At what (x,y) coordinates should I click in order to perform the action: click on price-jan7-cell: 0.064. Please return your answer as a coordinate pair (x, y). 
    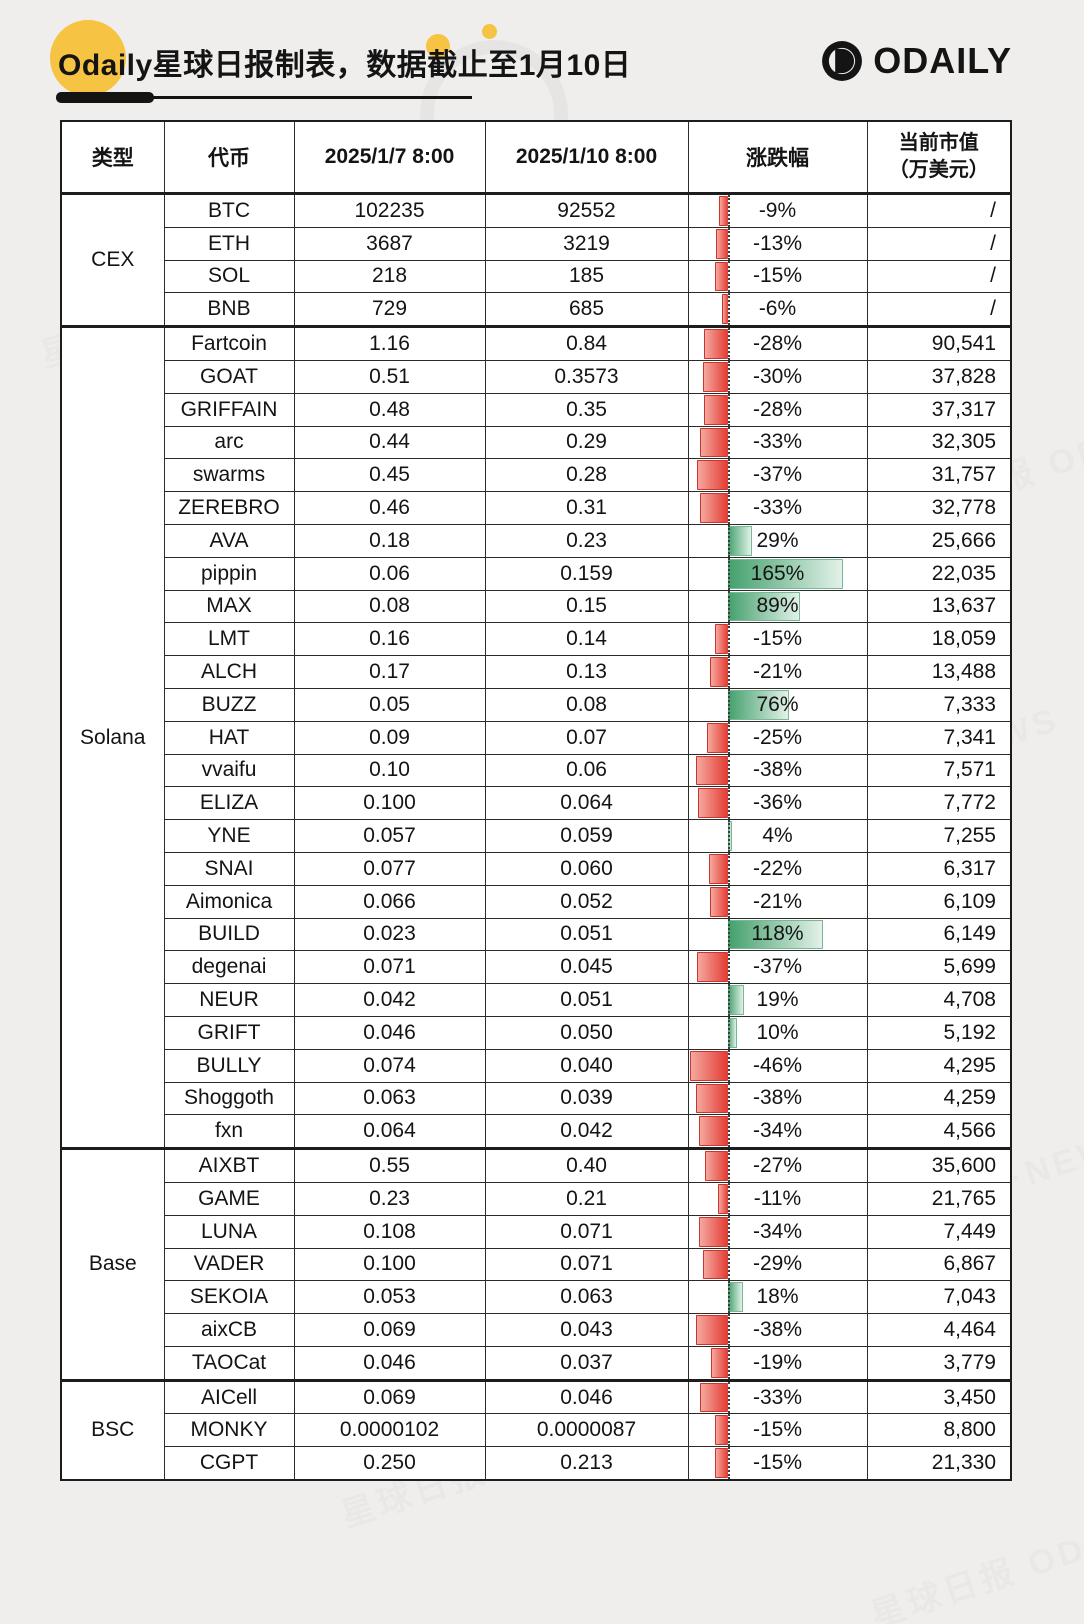
    Looking at the image, I should click on (389, 1132).